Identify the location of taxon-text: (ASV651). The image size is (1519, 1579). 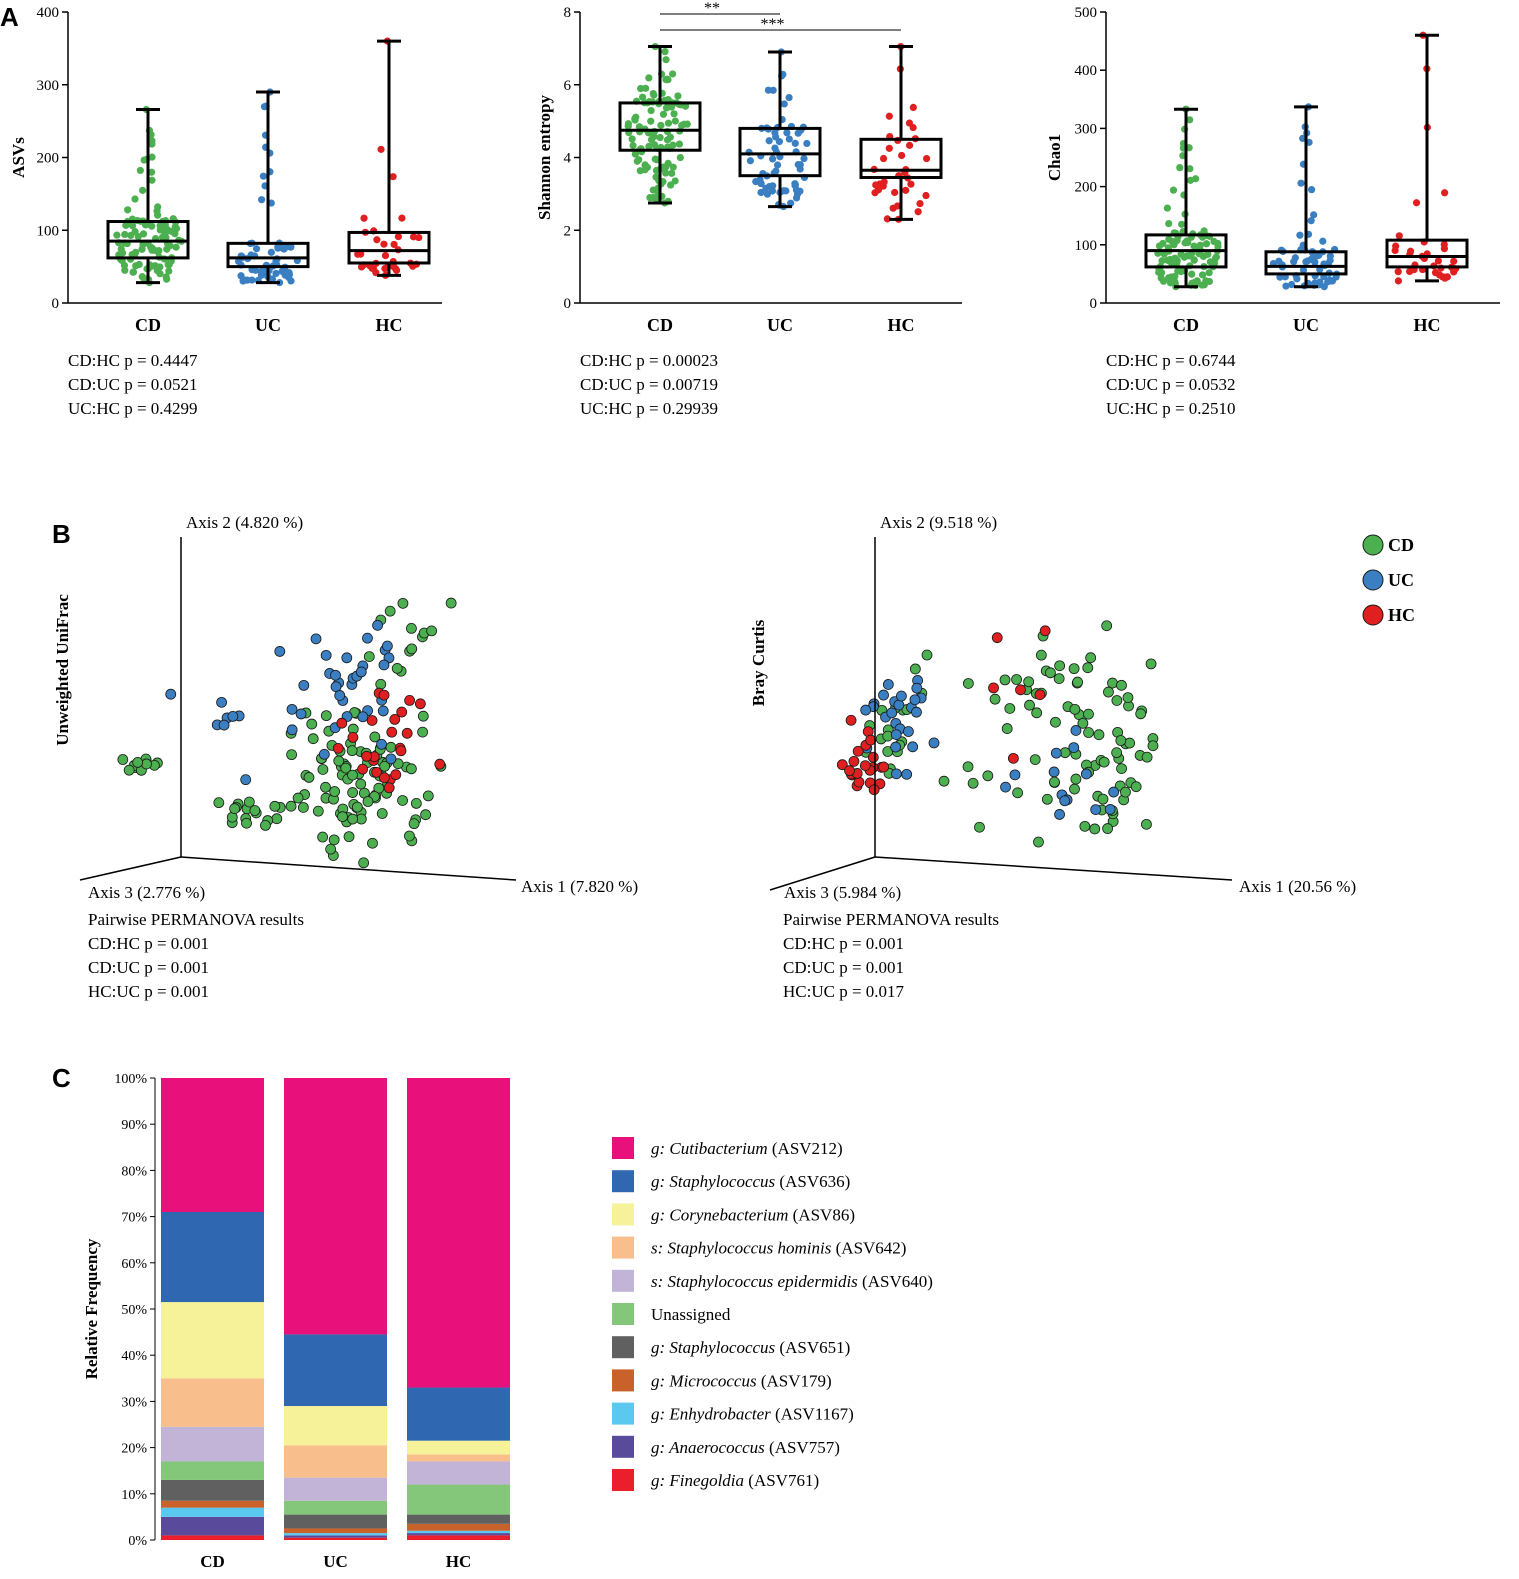
(812, 1347).